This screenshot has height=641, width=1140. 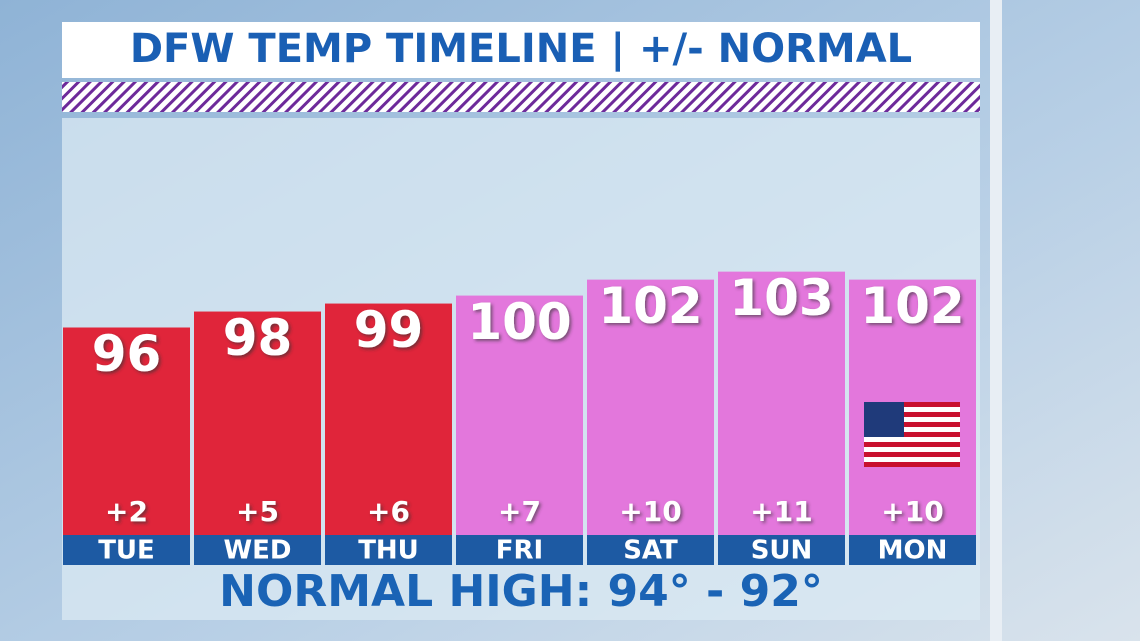 I want to click on chart-title: DFW TEMP TIMELINE | +/- NORMAL, so click(x=521, y=49).